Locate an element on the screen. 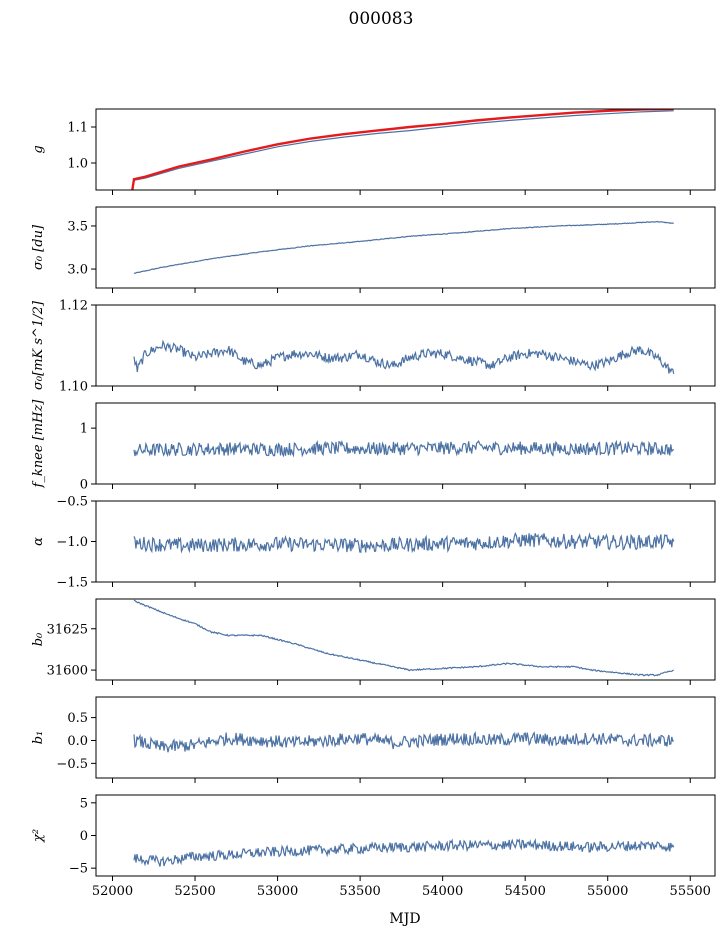 This screenshot has height=936, width=725. y-tick-label: 1.1 is located at coordinates (77, 128).